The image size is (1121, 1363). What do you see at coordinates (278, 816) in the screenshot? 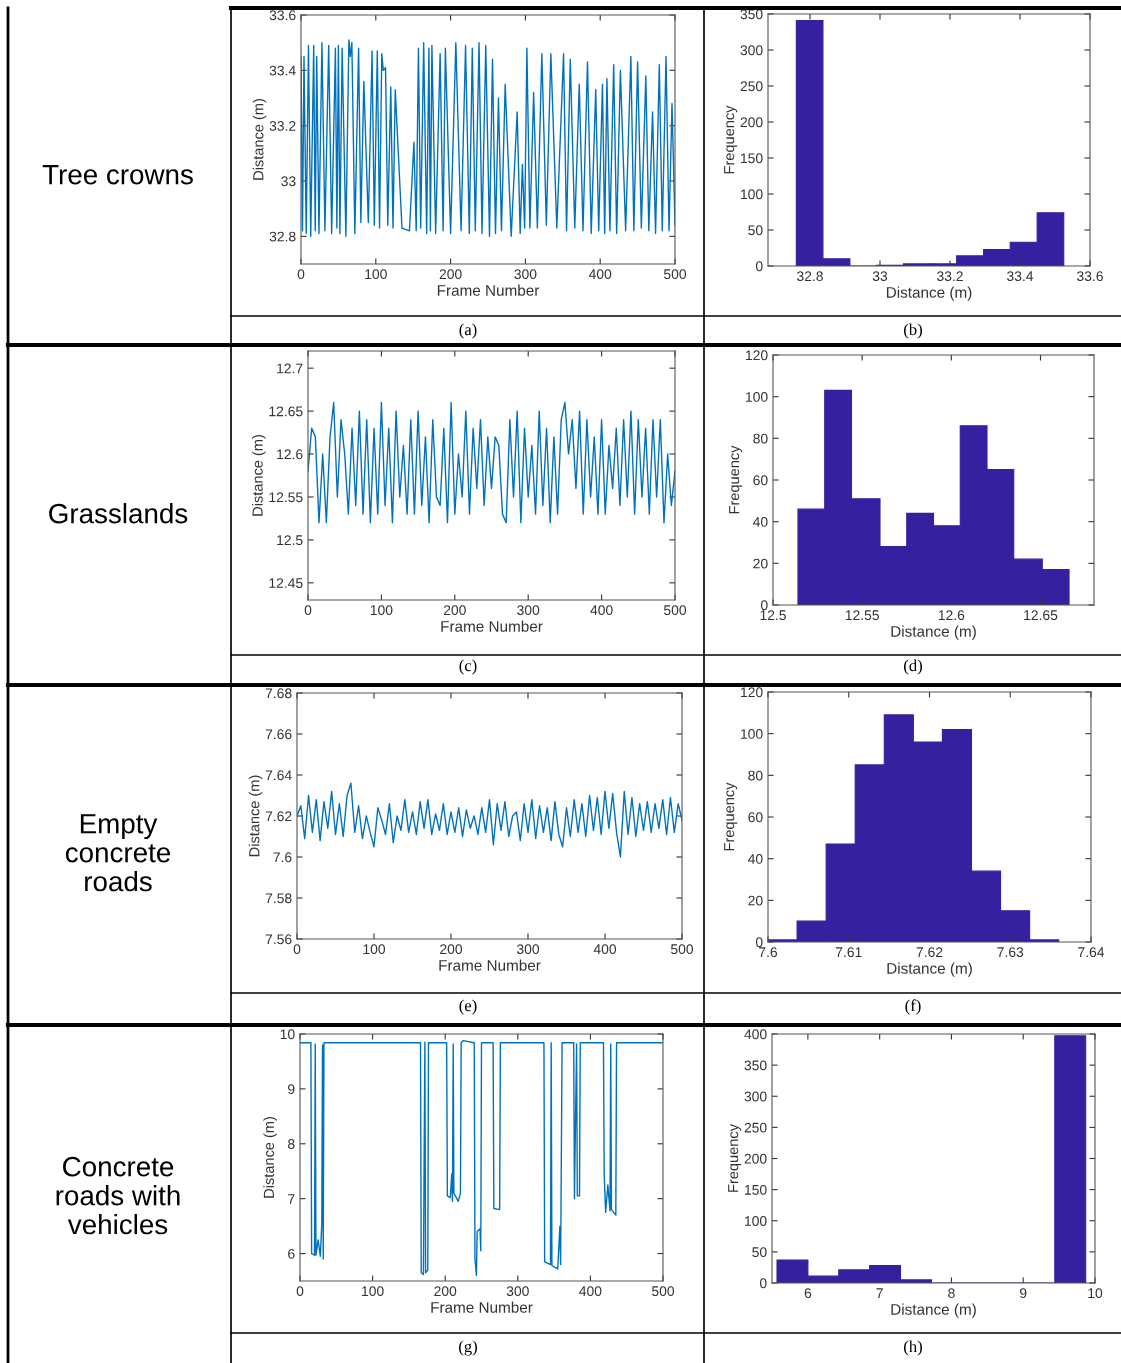
I see `y-tick-label: 7.62` at bounding box center [278, 816].